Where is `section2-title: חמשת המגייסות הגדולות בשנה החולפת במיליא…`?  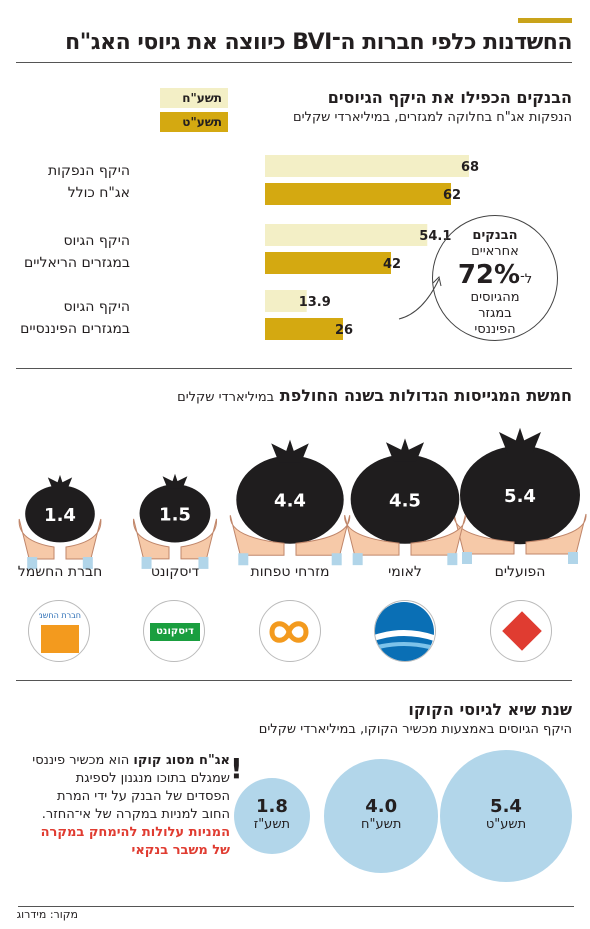 section2-title: חמשת המגייסות הגדולות בשנה החולפת במיליא… is located at coordinates (374, 395).